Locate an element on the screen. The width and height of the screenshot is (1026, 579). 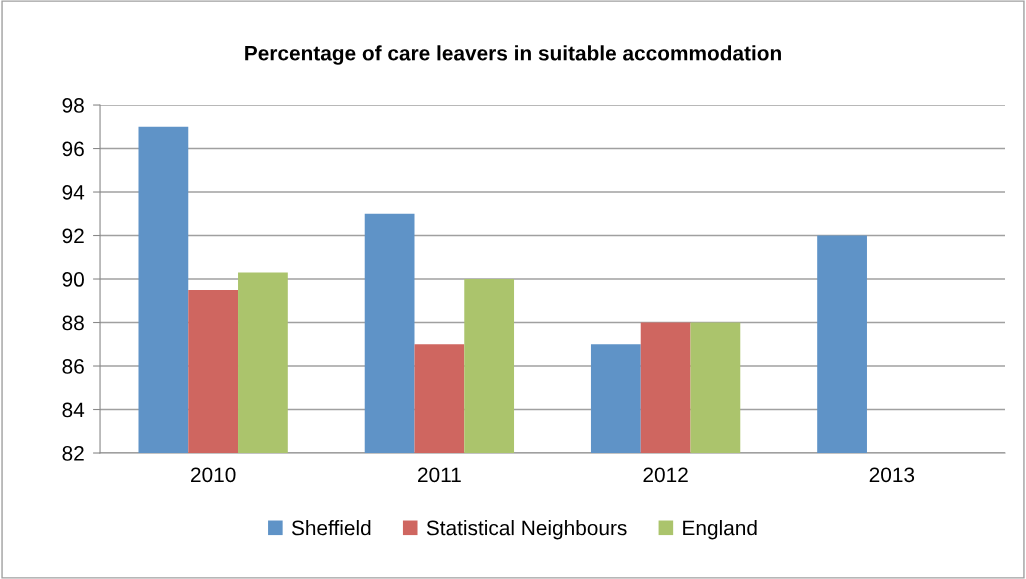
x-tick-label: 2011 is located at coordinates (439, 475).